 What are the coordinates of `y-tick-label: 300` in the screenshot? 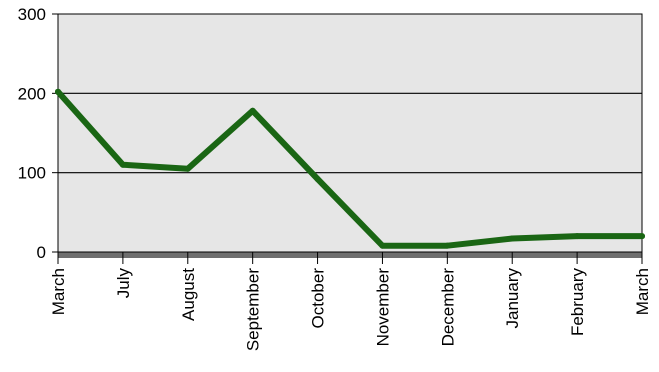 It's located at (32, 14).